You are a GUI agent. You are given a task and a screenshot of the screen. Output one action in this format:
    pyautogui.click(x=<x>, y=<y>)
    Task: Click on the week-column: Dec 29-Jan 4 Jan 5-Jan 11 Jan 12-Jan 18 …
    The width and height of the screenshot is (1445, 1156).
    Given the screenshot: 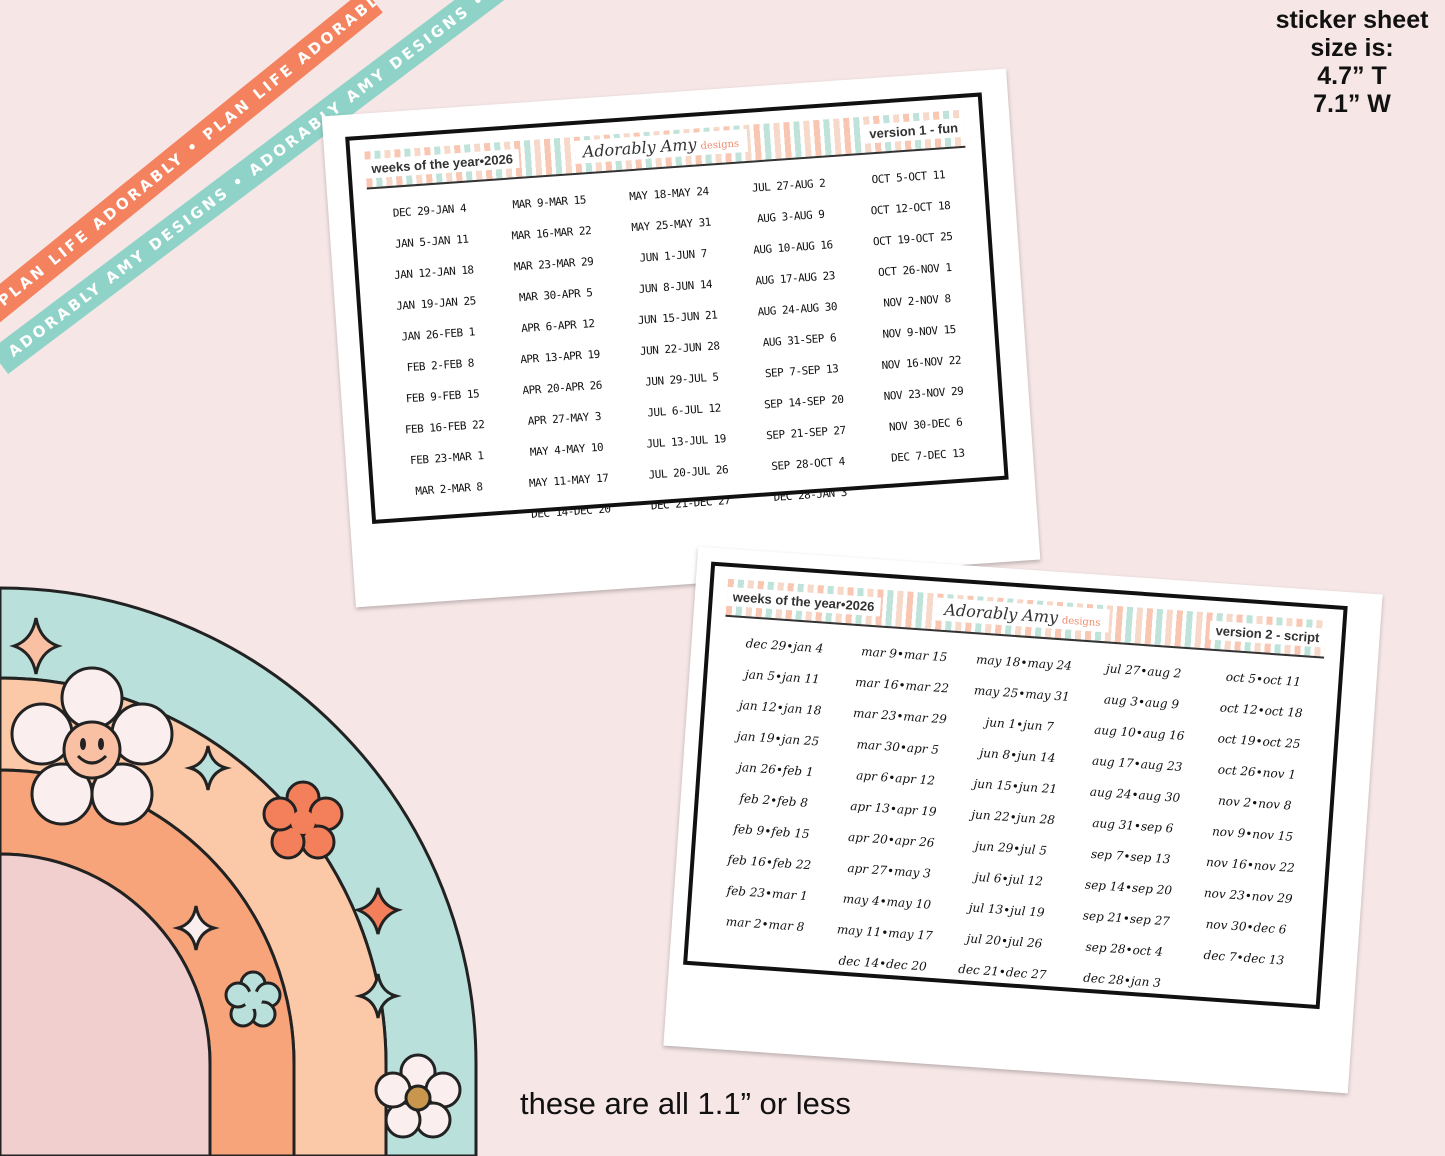 What is the action you would take?
    pyautogui.click(x=441, y=365)
    